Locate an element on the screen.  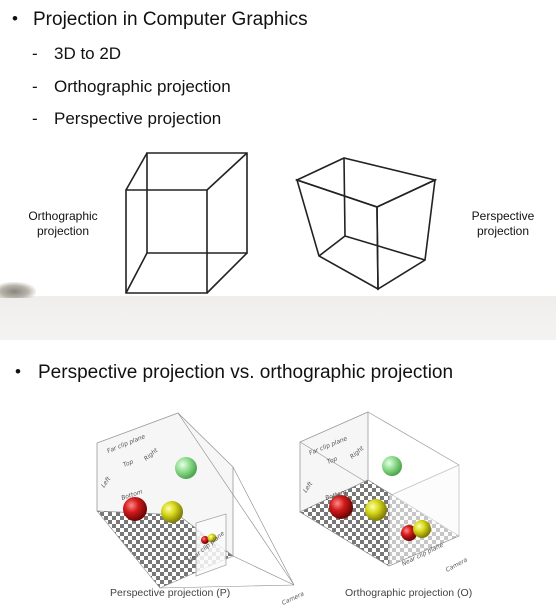
subitem-orthographic: Orthographic projection is located at coordinates (142, 86).